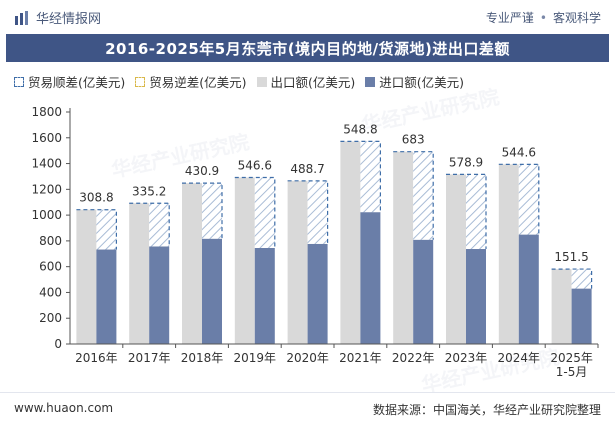  What do you see at coordinates (509, 18) in the screenshot?
I see `header-link-professional: 专业严谨` at bounding box center [509, 18].